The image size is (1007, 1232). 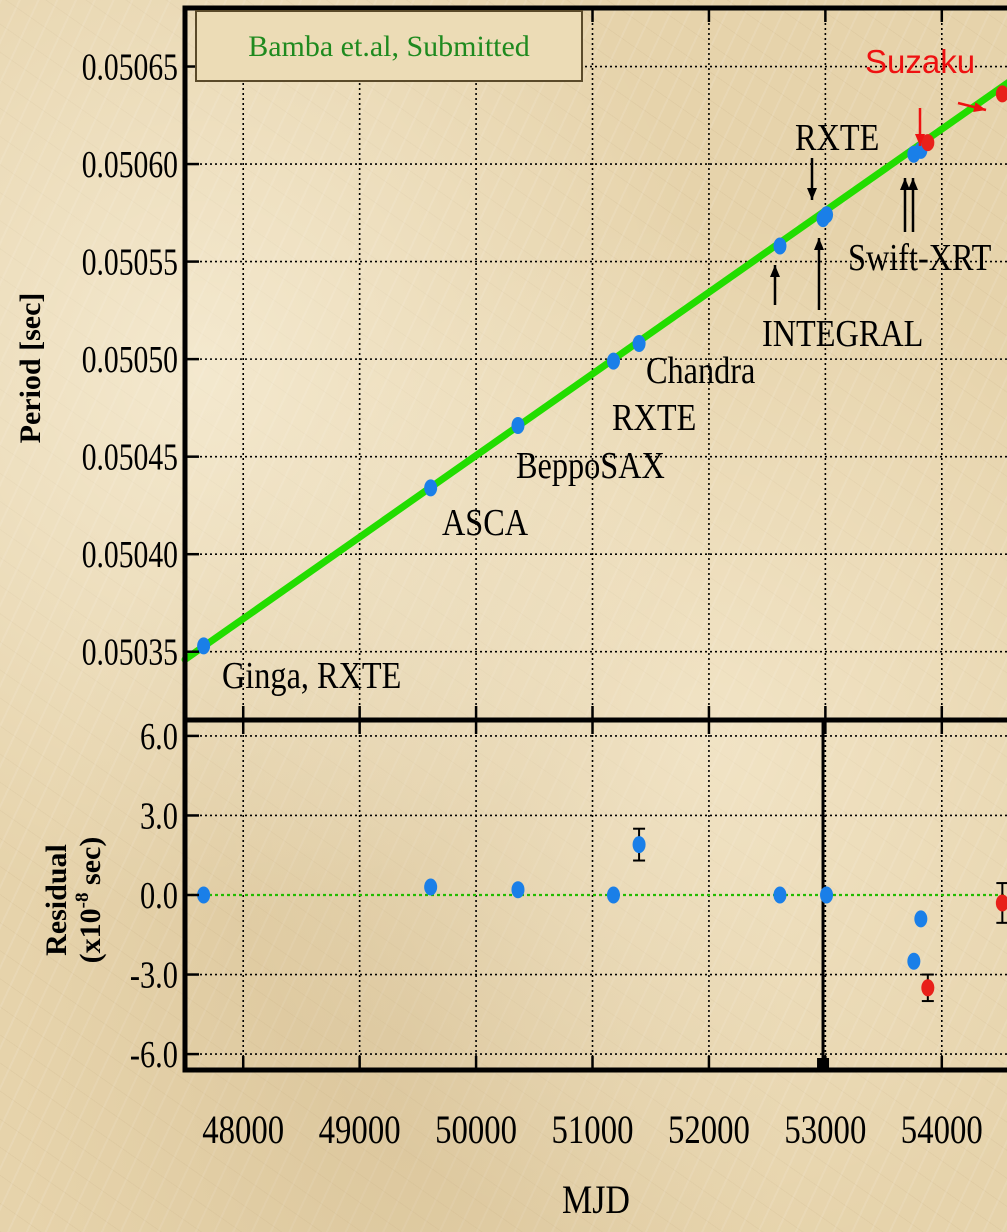 What do you see at coordinates (812, 194) in the screenshot?
I see `rxte-arrow-head` at bounding box center [812, 194].